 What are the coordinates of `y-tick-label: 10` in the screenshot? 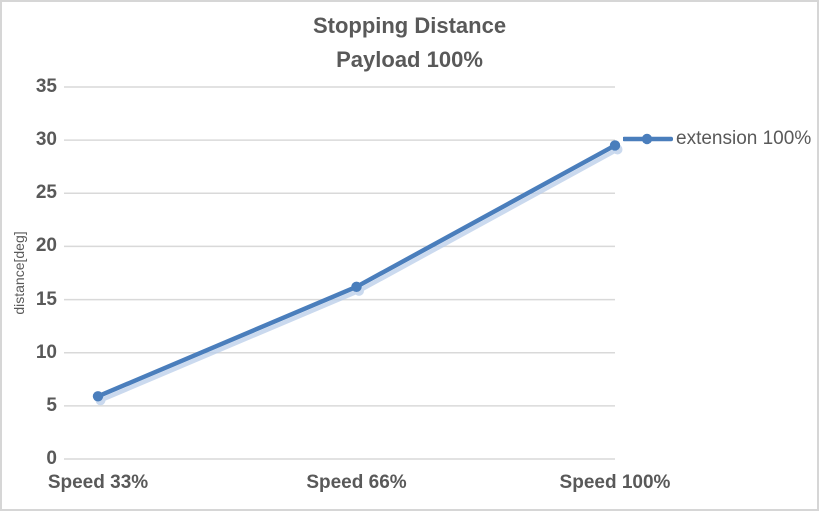 It's located at (46, 352).